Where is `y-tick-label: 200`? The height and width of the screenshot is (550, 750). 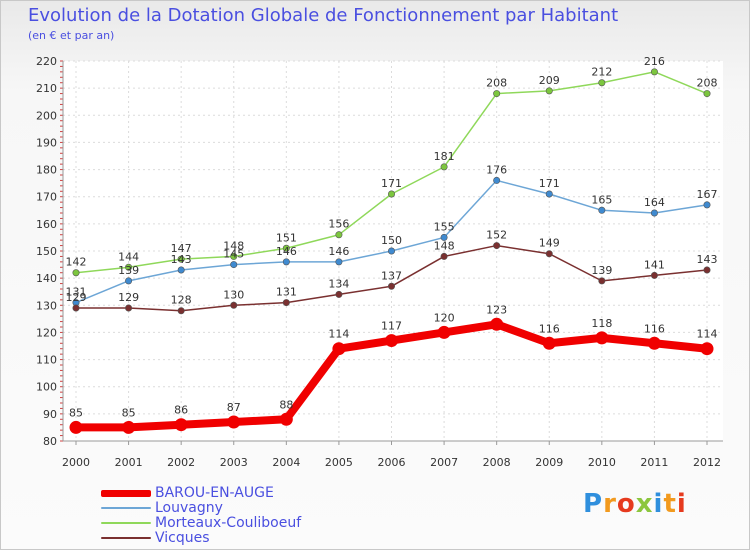 y-tick-label: 200 is located at coordinates (46, 115).